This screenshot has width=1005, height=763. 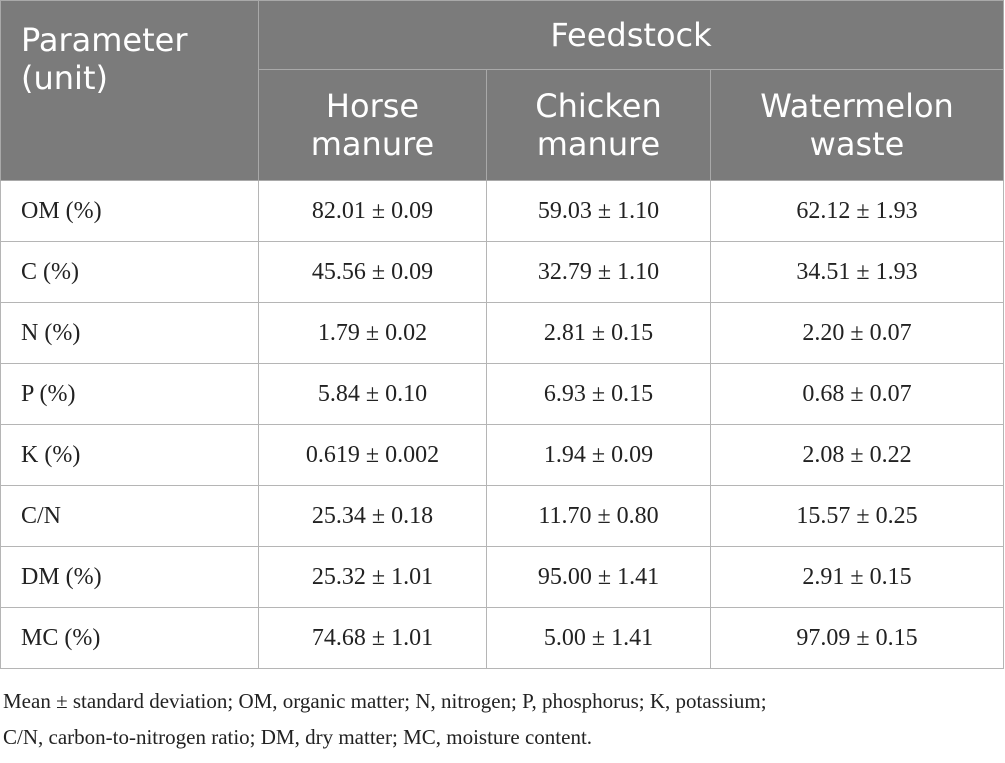 What do you see at coordinates (129, 638) in the screenshot?
I see `row-label: MC (%)` at bounding box center [129, 638].